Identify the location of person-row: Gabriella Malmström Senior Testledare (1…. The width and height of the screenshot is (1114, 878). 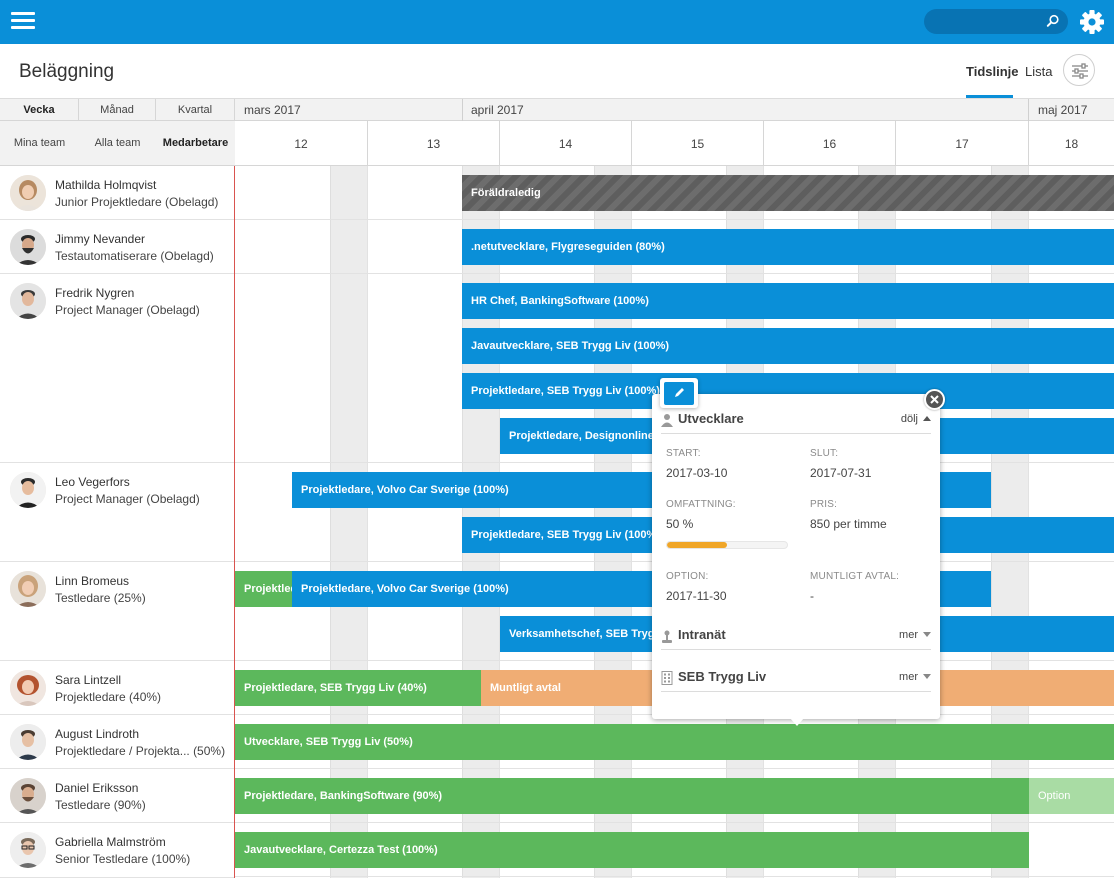
(117, 850).